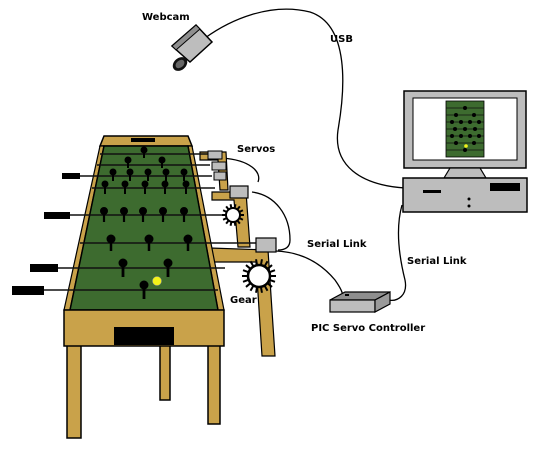 The height and width of the screenshot is (456, 542). Describe the element at coordinates (249, 248) in the screenshot. I see `gears` at that location.